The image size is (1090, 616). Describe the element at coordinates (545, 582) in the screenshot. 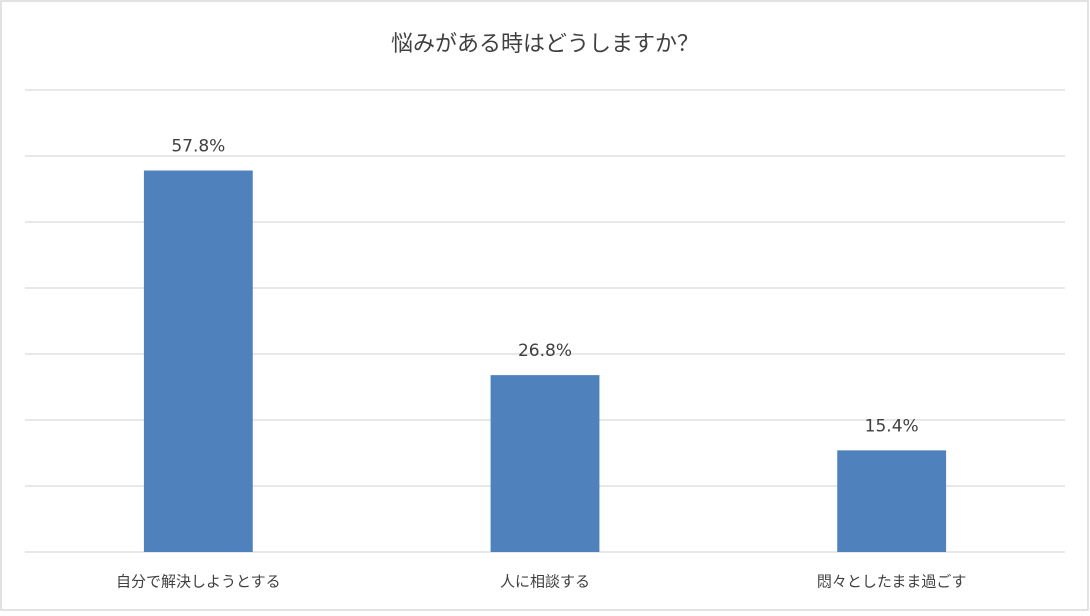

I see `x-tick-label: 人に相談する` at that location.